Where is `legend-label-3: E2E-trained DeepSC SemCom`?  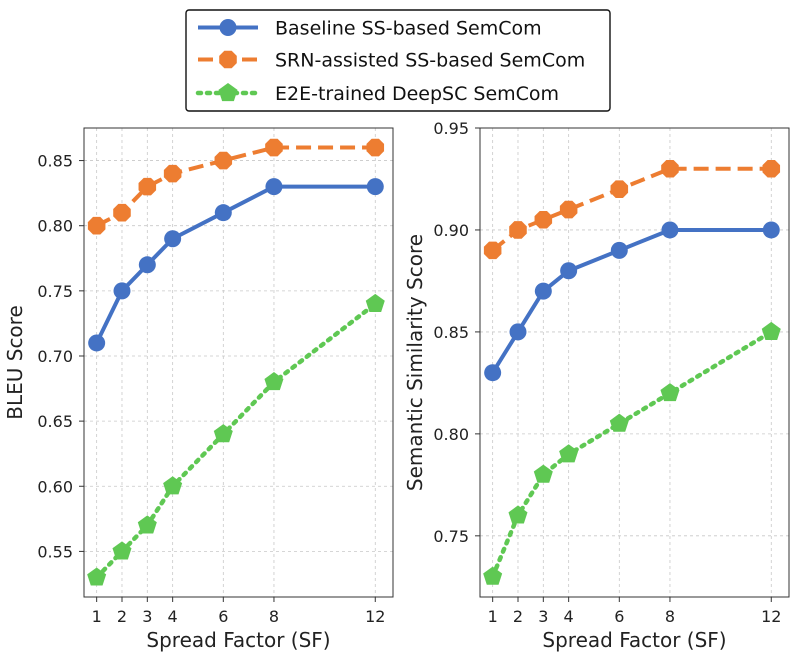
legend-label-3: E2E-trained DeepSC SemCom is located at coordinates (417, 94).